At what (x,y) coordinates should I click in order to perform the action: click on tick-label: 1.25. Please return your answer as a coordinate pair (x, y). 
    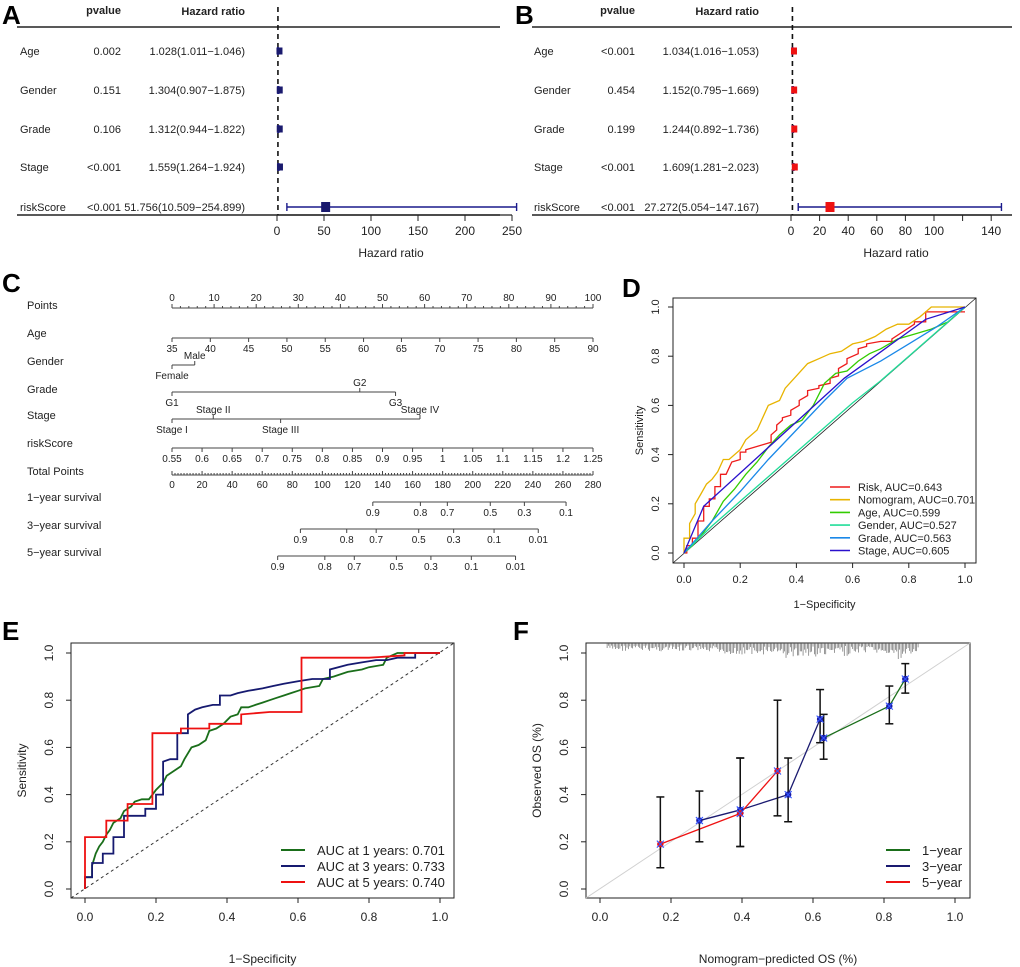
    Looking at the image, I should click on (593, 459).